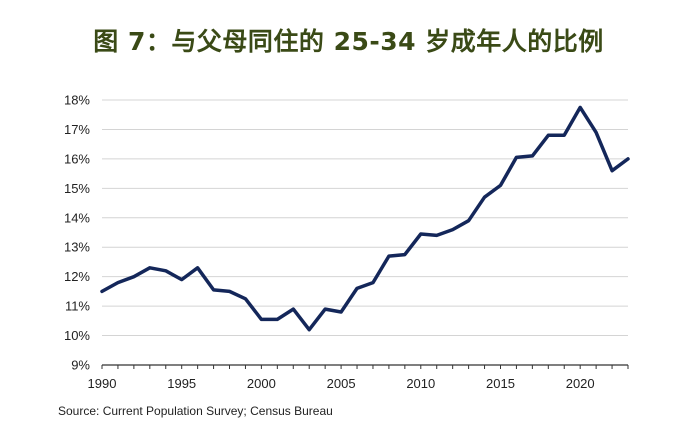  I want to click on x-tick-label: 2020, so click(580, 383).